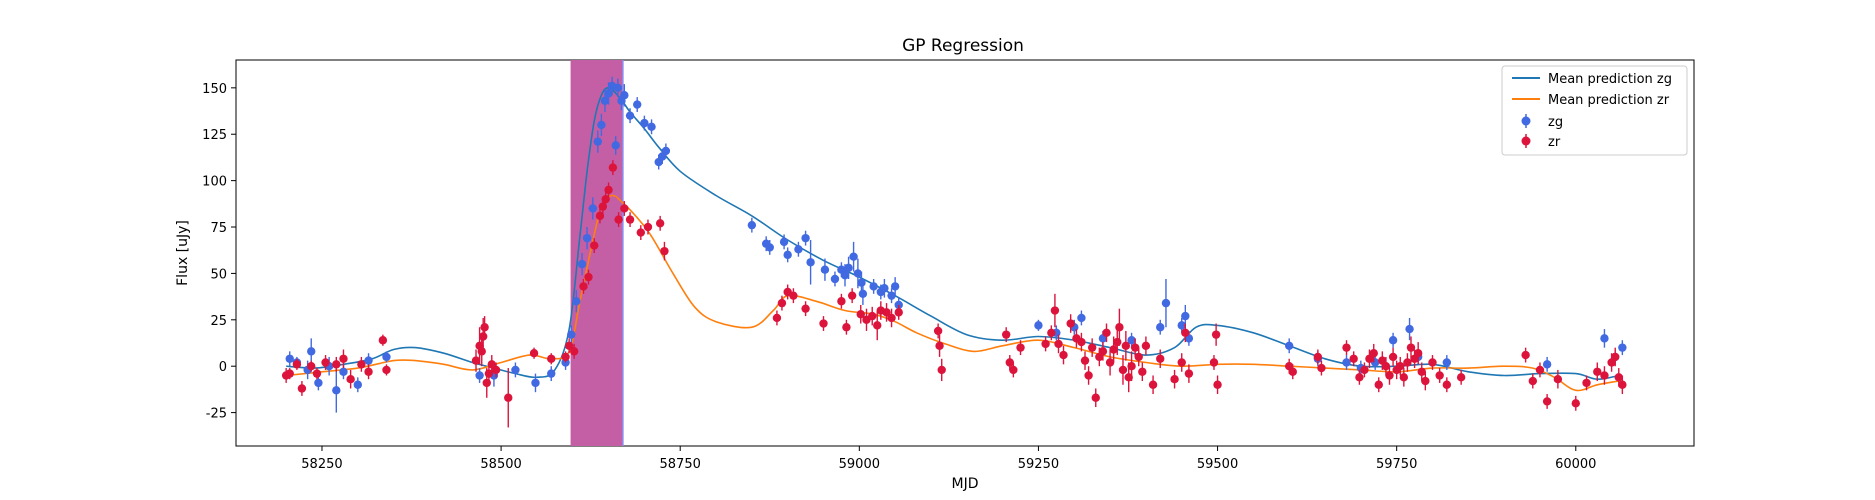  I want to click on legend-label-zg-line: Mean prediction zg, so click(1610, 79).